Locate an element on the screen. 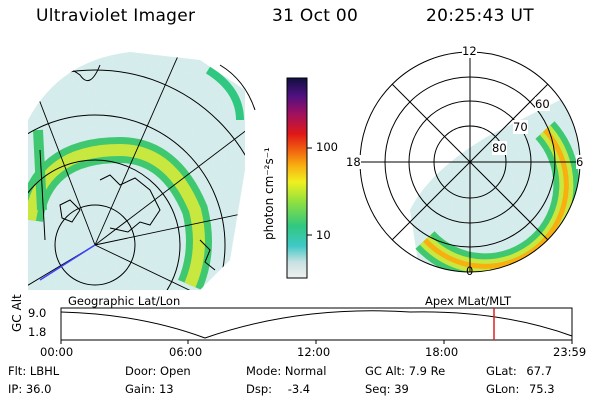 This screenshot has width=600, height=400. altitude-timeline is located at coordinates (316, 325).